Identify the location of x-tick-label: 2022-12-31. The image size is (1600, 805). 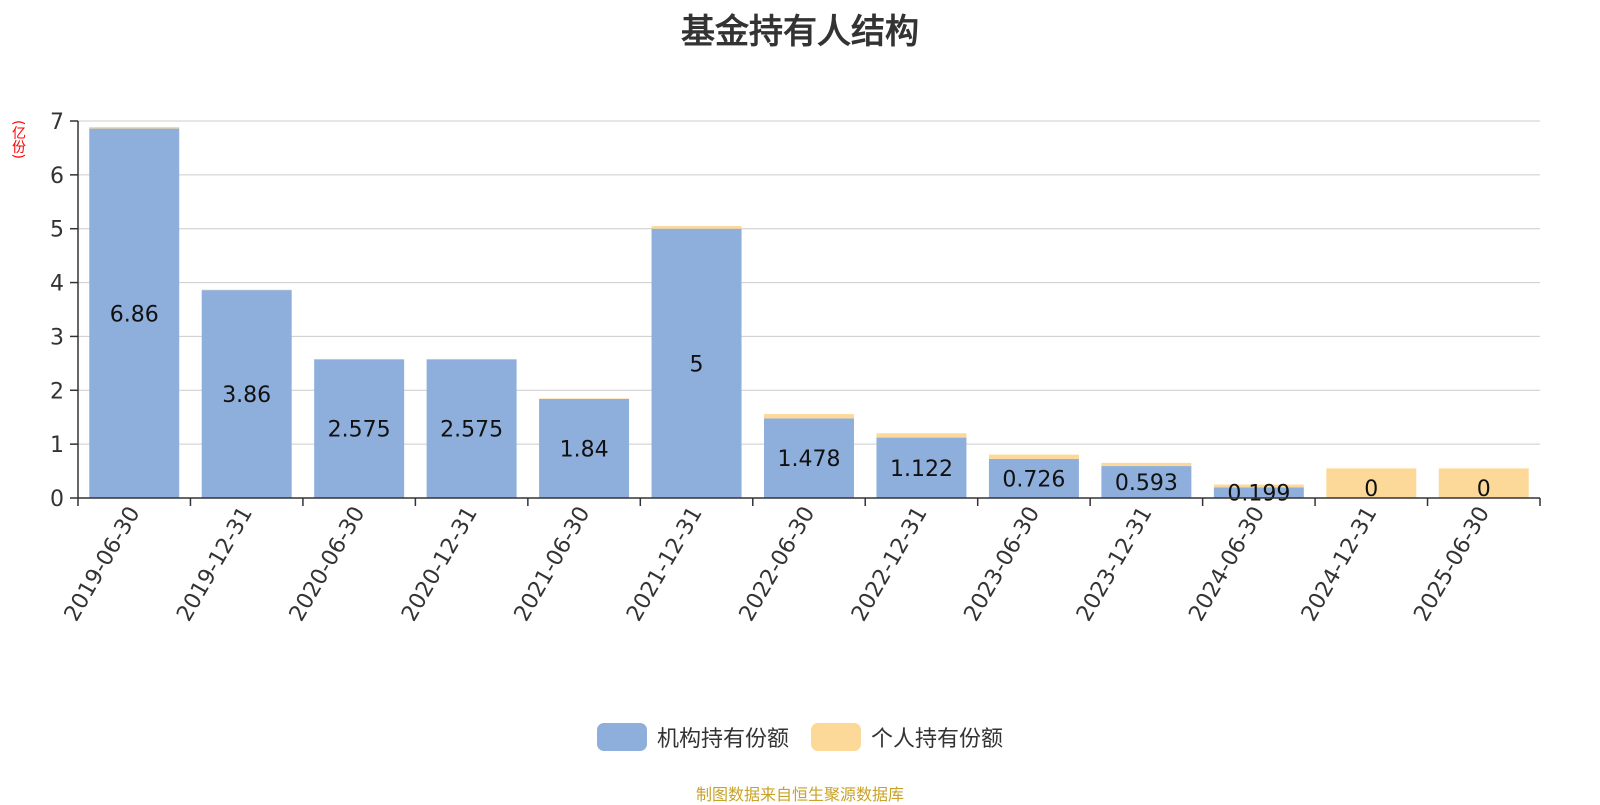
(890, 564).